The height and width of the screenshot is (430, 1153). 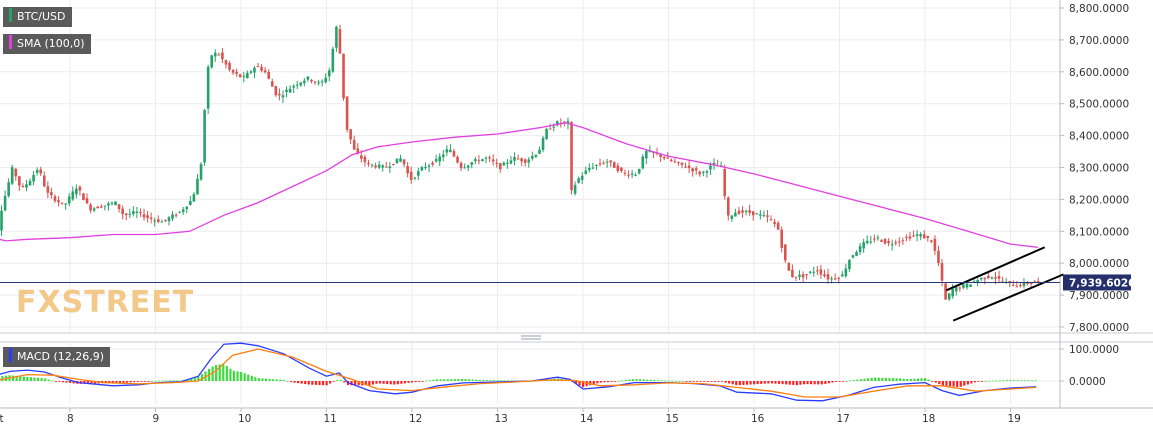 I want to click on macd-label: MACD (12,26,9), so click(x=61, y=356).